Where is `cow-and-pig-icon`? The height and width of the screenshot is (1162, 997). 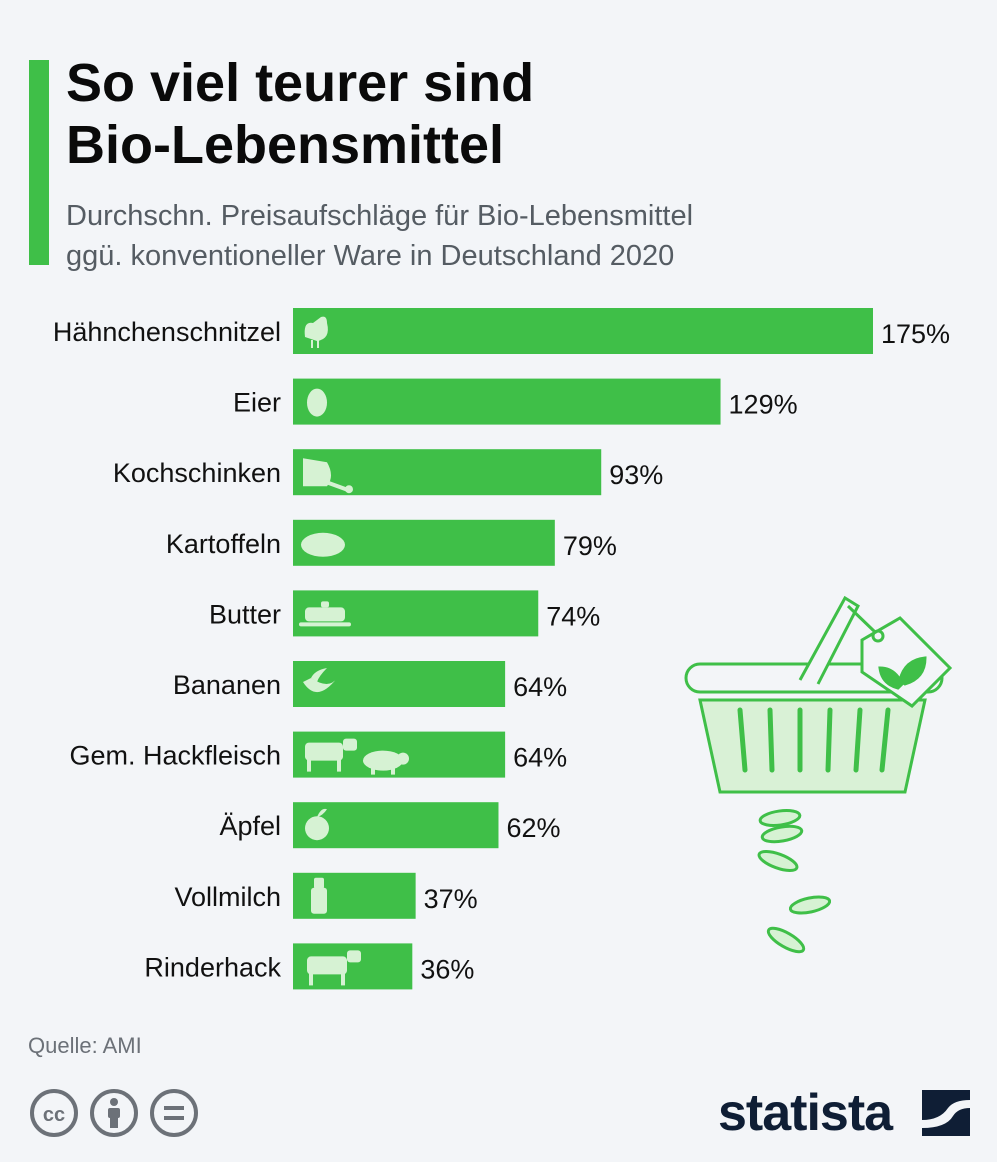 cow-and-pig-icon is located at coordinates (357, 756).